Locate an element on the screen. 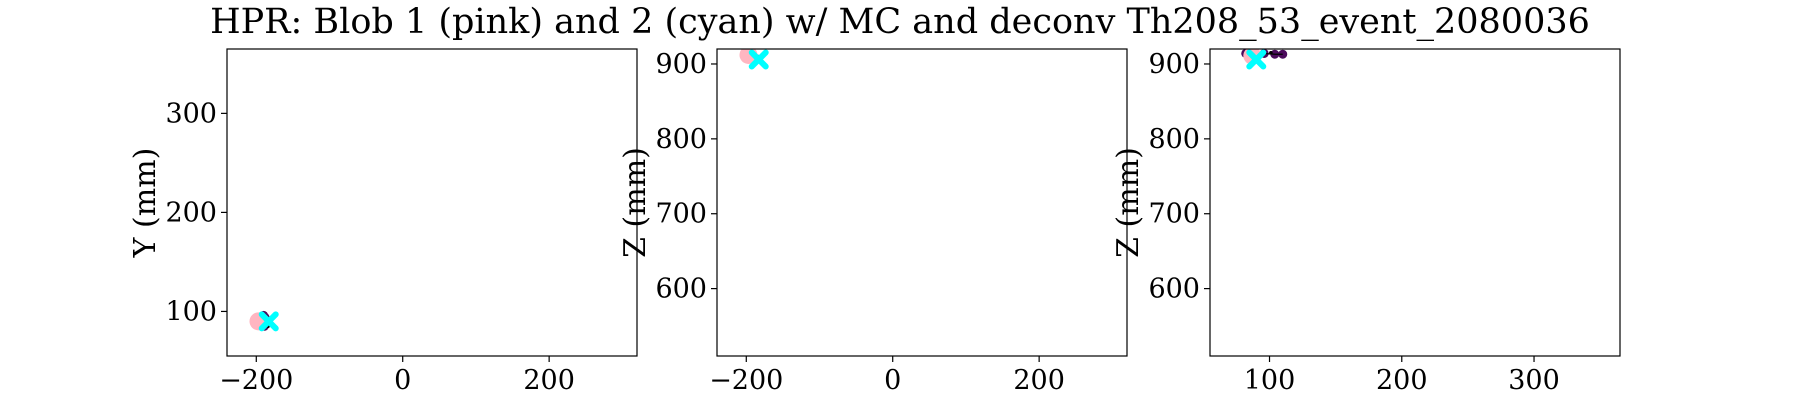 The image size is (1800, 400). y-tick-label: 300 is located at coordinates (191, 113).